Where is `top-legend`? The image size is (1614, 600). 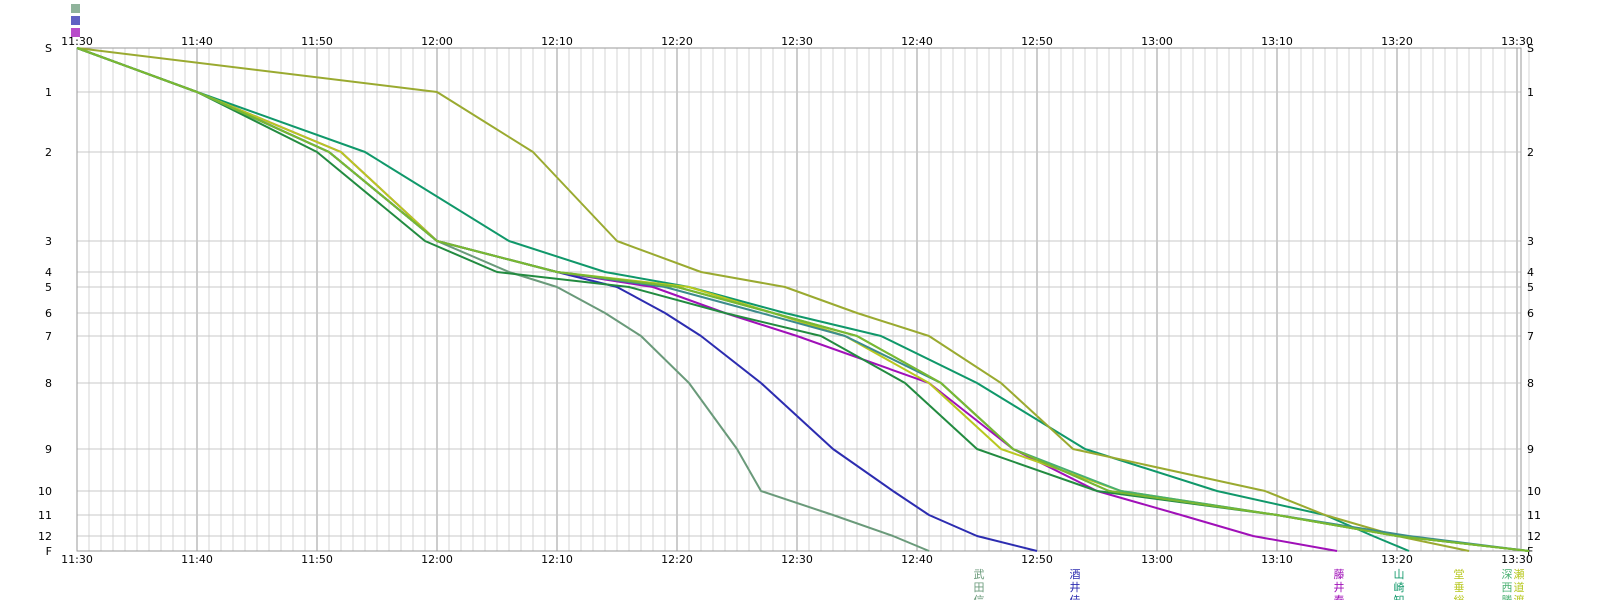
top-legend is located at coordinates (75, 20).